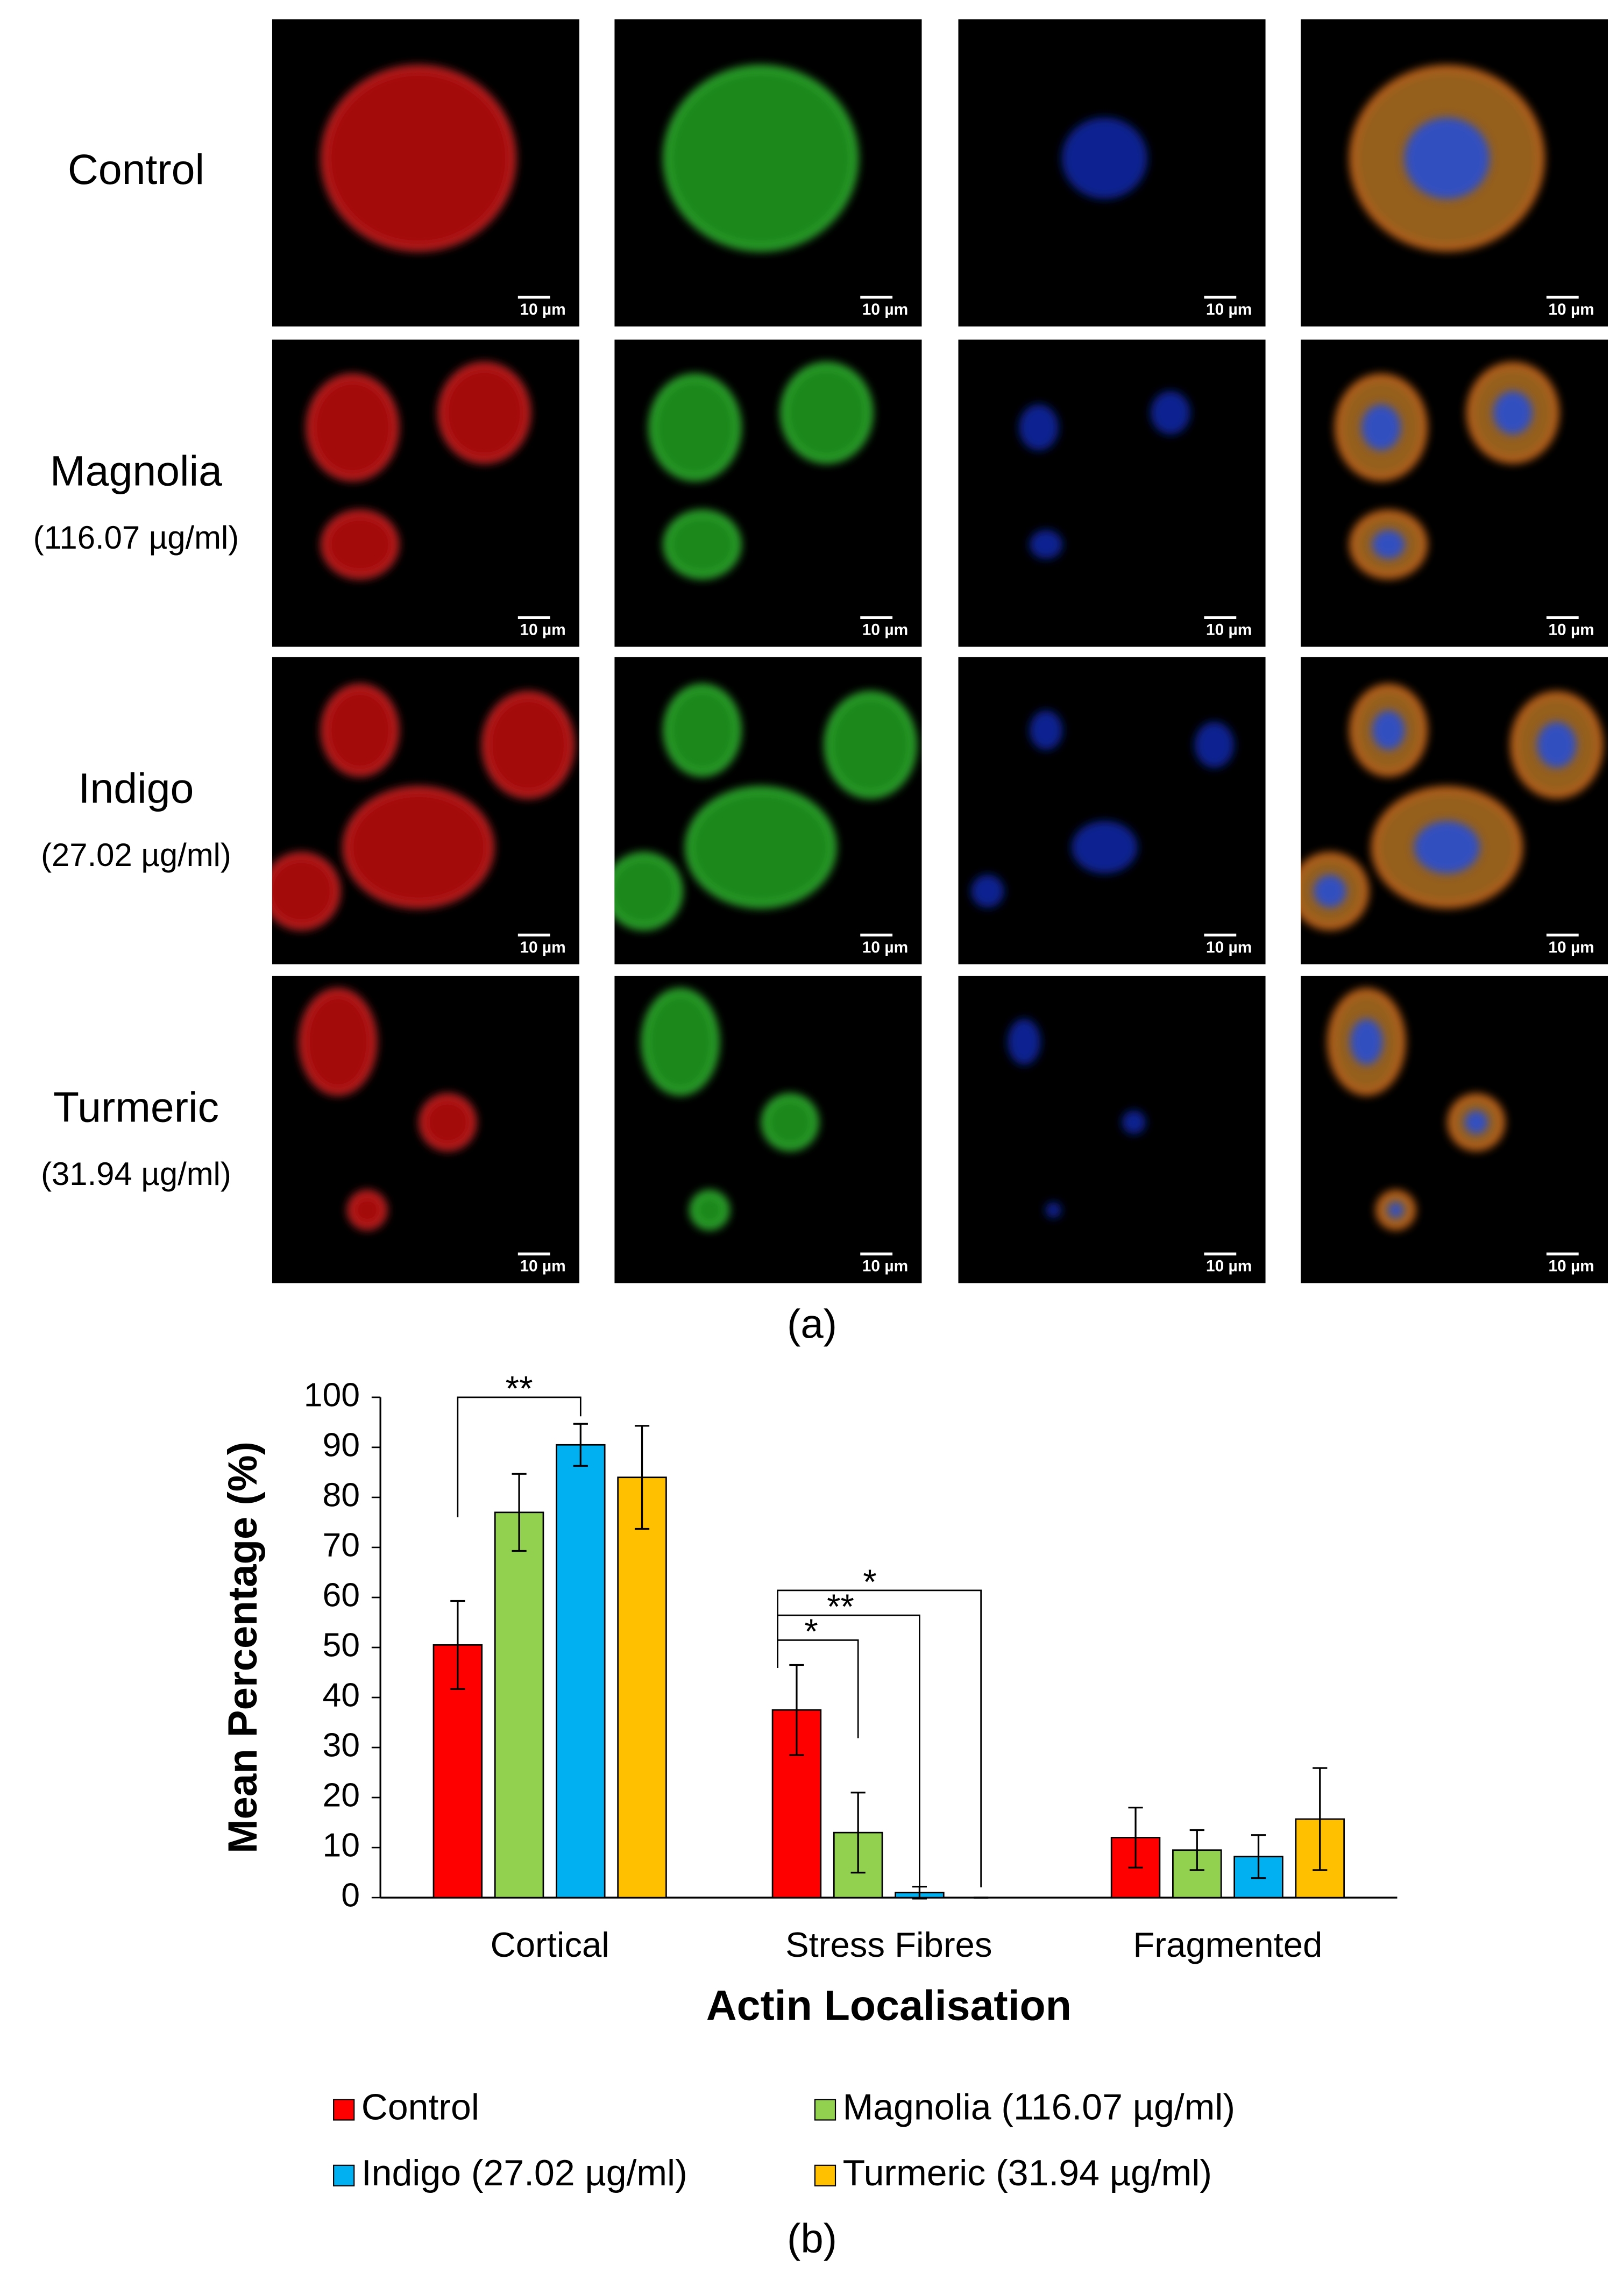 This screenshot has height=2287, width=1624. Describe the element at coordinates (420, 2106) in the screenshot. I see `legend-label: Control` at that location.